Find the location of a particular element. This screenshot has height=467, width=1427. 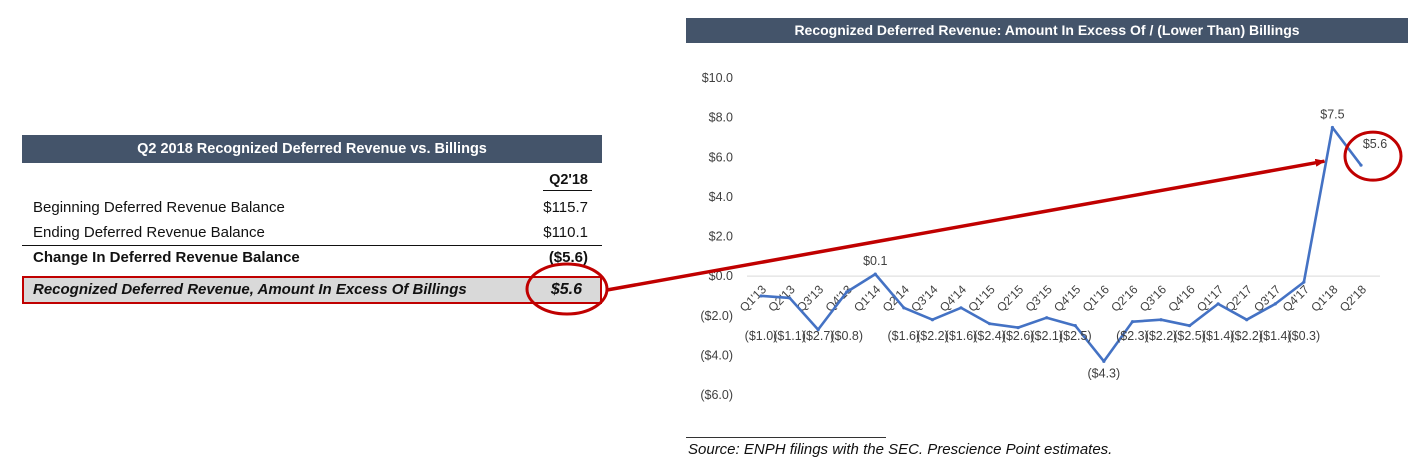

data-label: ($2.3) is located at coordinates (1132, 336).